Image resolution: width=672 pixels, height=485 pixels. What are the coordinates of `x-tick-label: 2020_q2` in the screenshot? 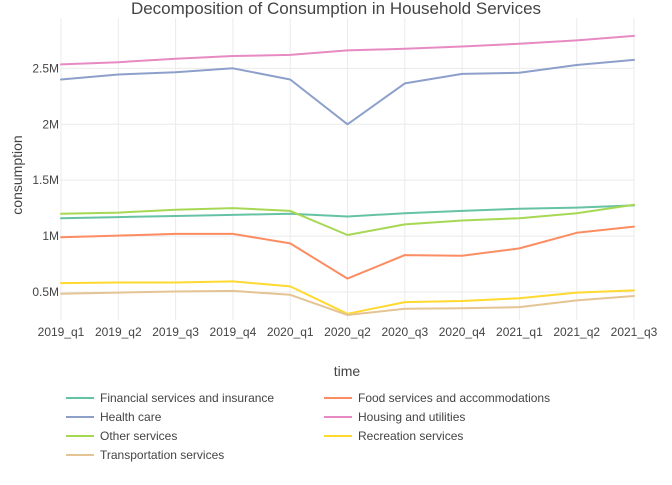 It's located at (347, 332).